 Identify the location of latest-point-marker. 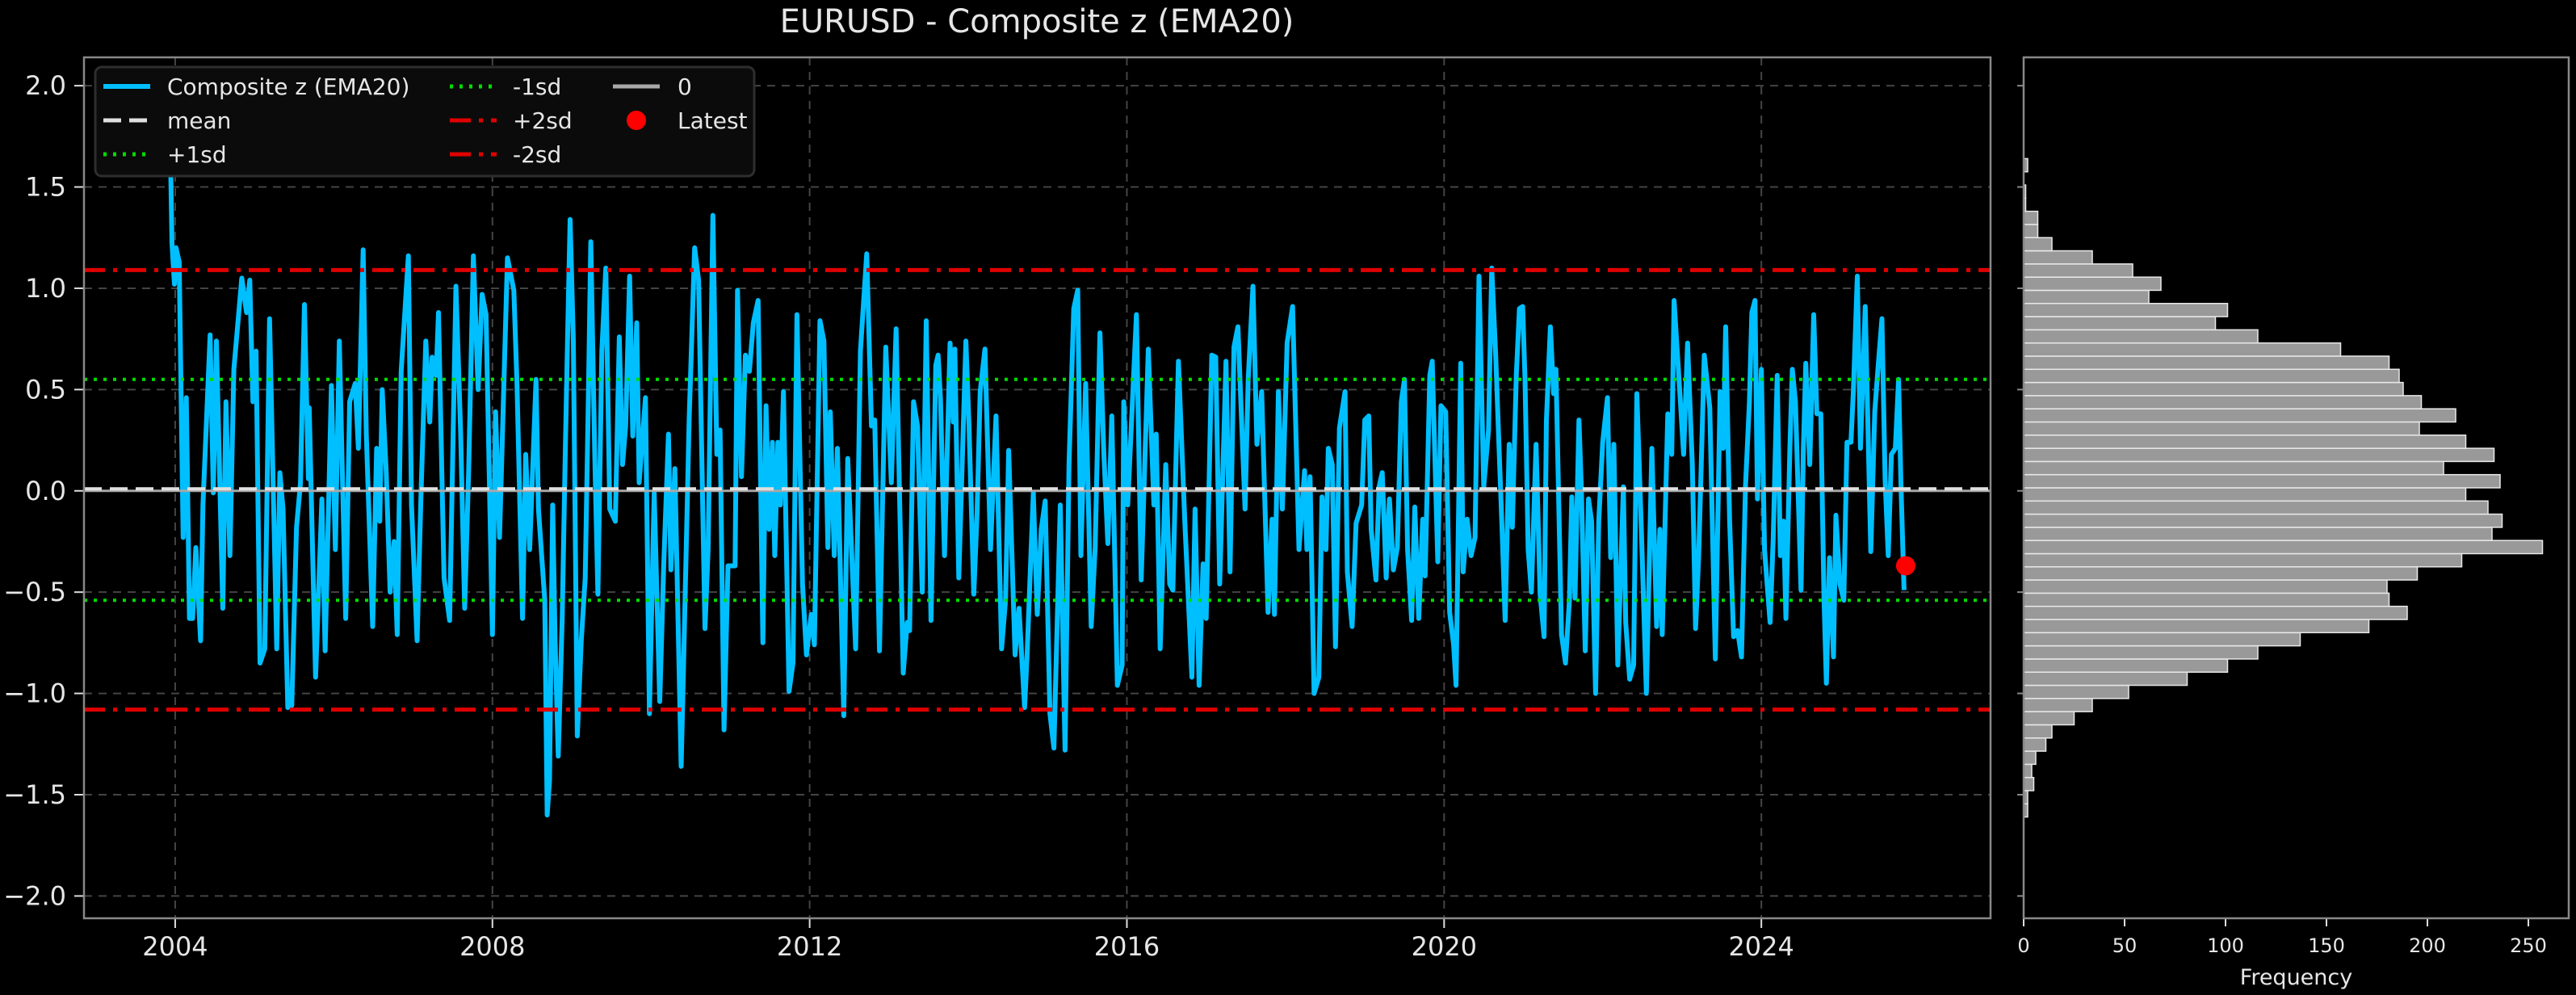
(1905, 566).